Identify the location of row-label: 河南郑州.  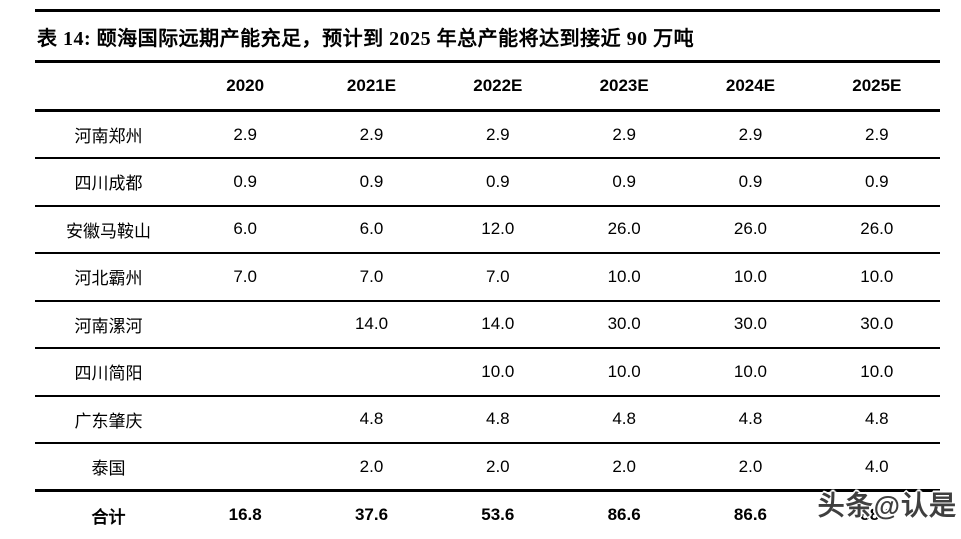
(108, 136).